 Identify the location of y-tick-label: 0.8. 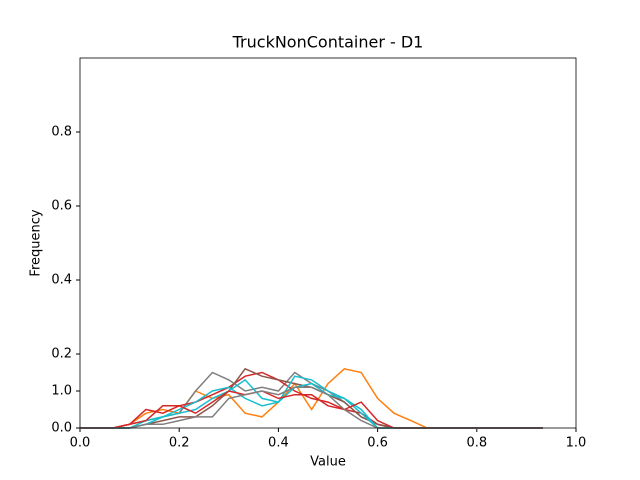
(61, 132).